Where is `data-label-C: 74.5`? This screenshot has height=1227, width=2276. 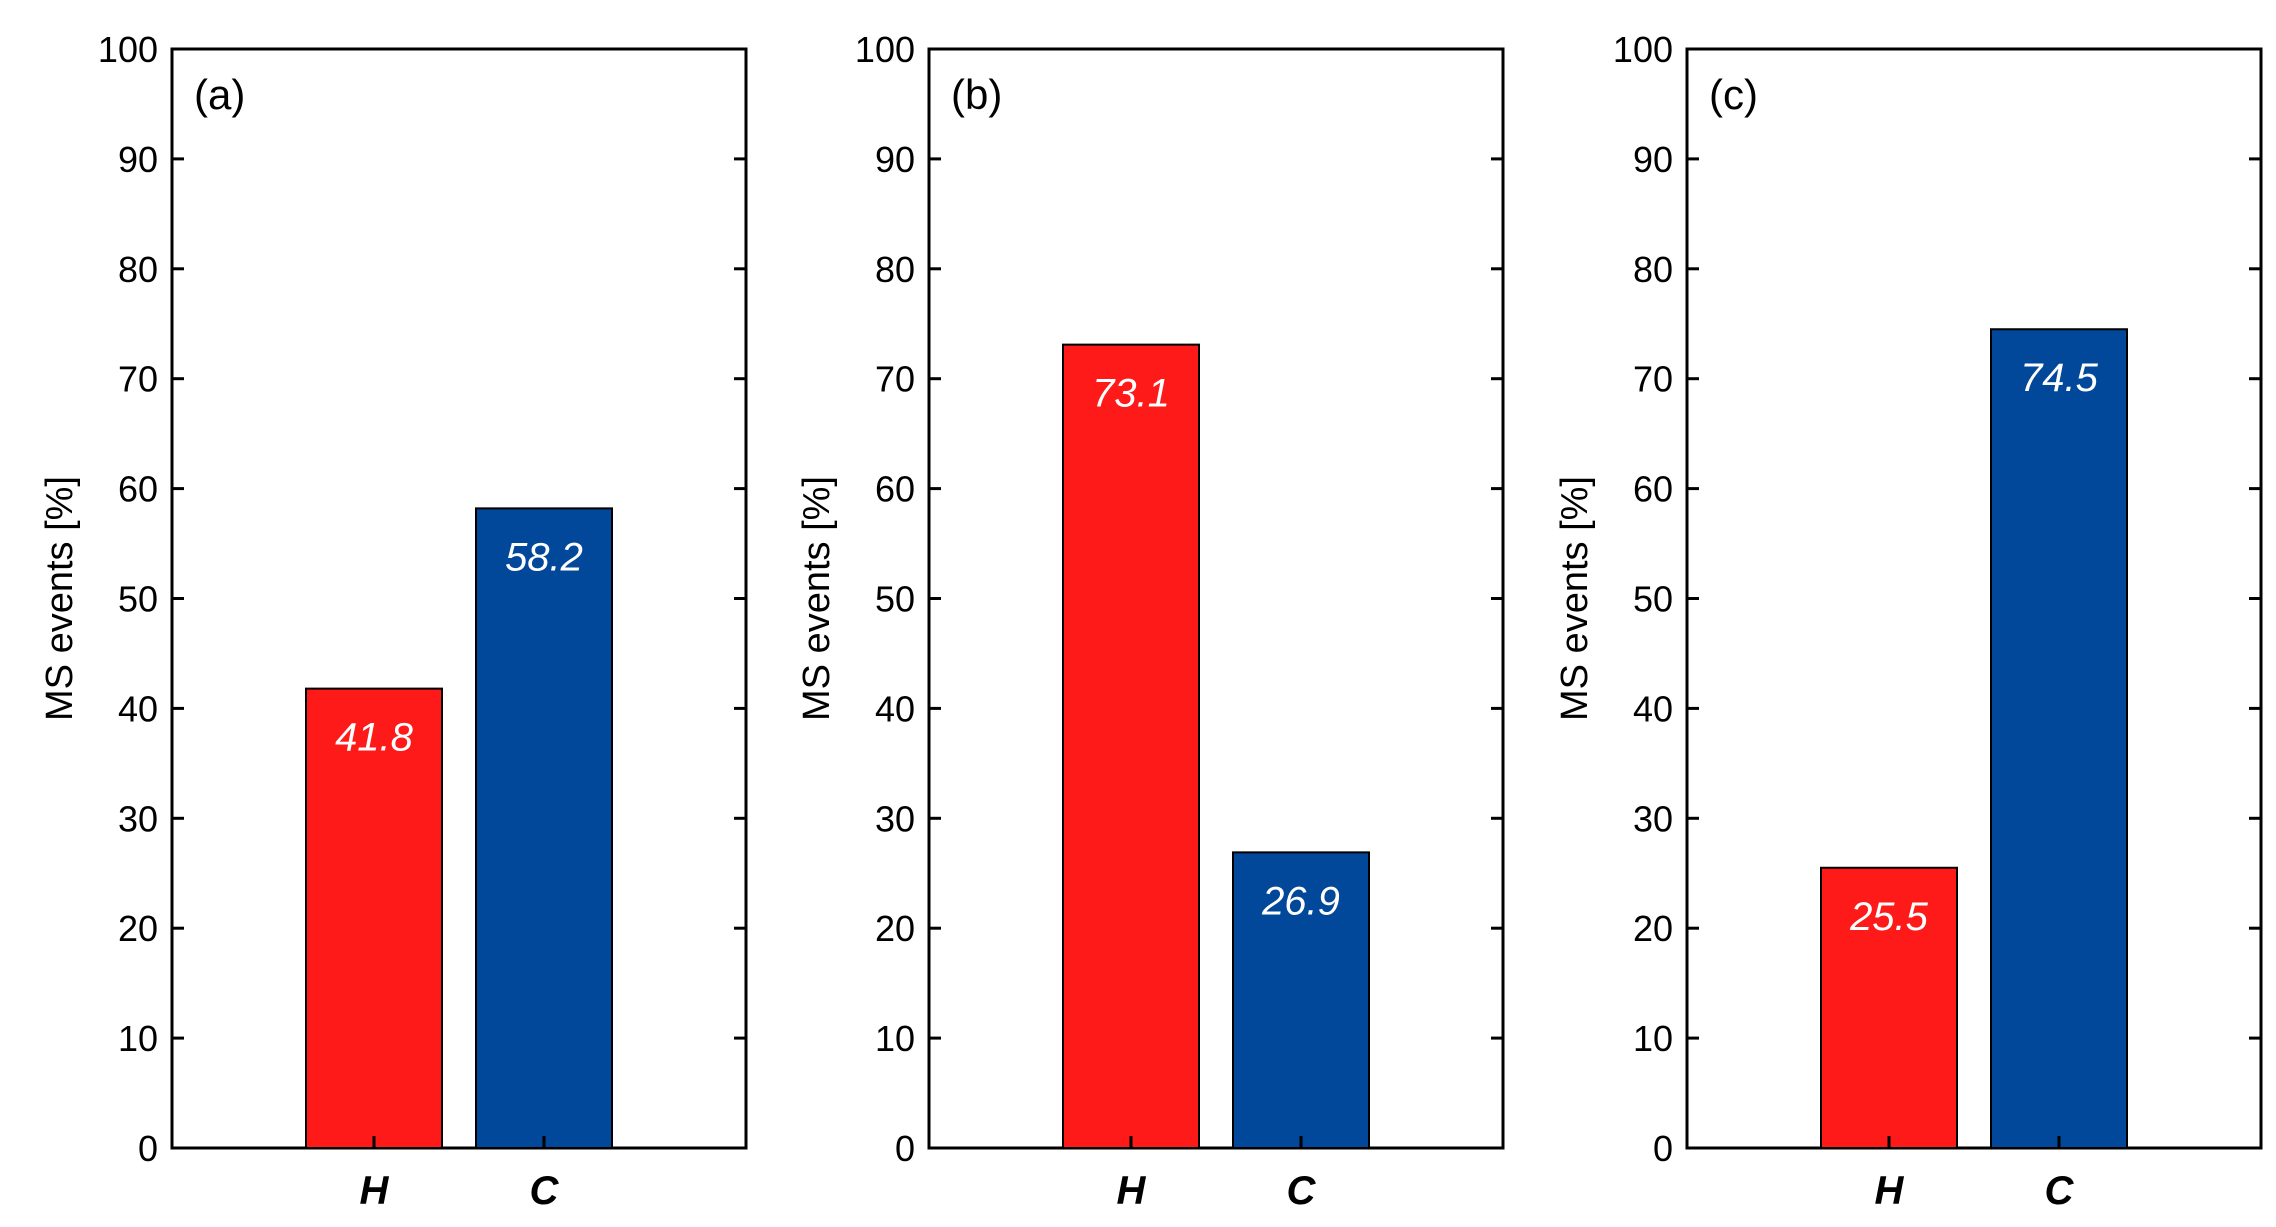 data-label-C: 74.5 is located at coordinates (2059, 378).